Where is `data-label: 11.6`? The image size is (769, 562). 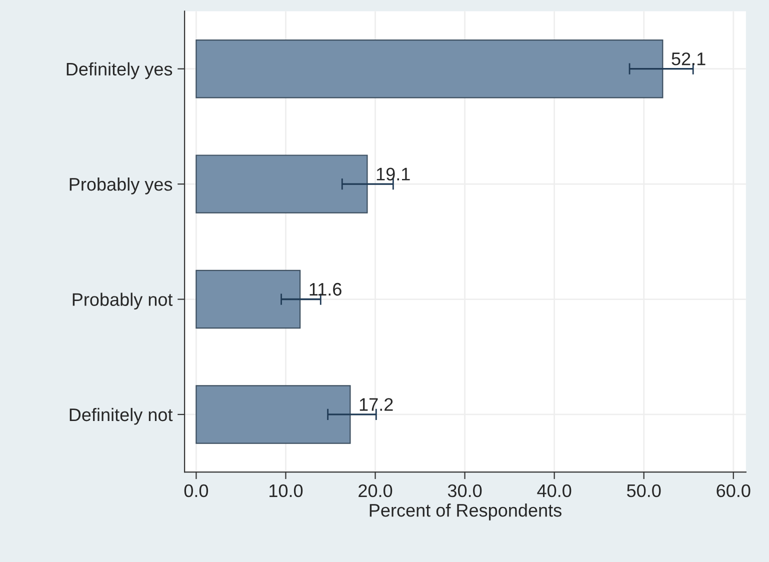 data-label: 11.6 is located at coordinates (326, 289).